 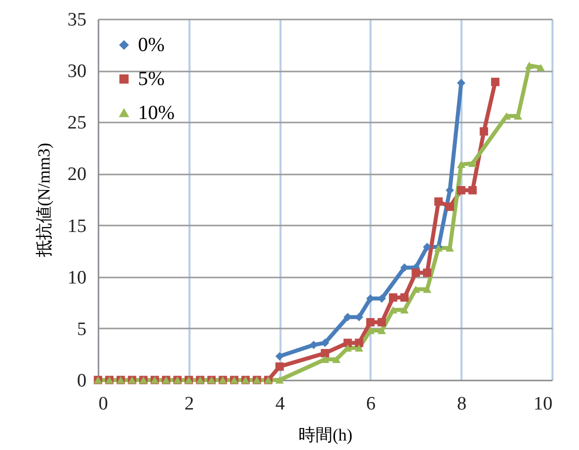 I want to click on y-tick-label: 10, so click(x=77, y=277).